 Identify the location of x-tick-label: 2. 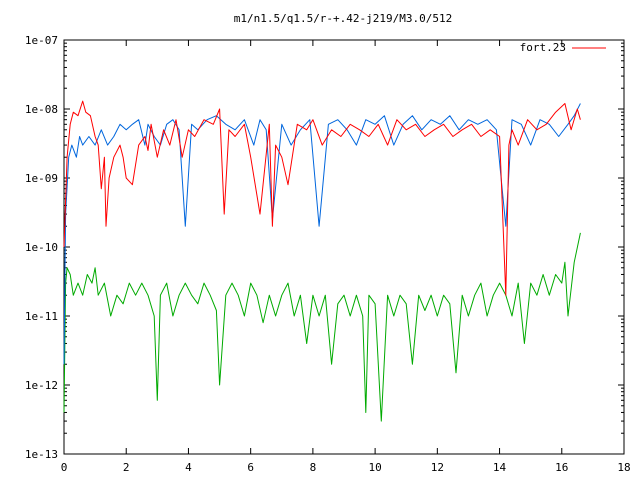
(126, 467).